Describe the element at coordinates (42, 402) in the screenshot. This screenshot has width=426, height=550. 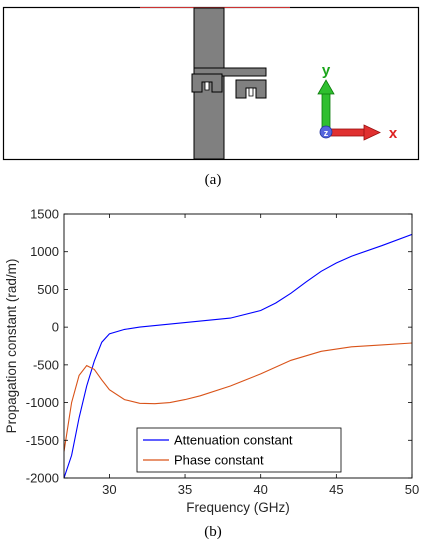
I see `y-tick-label: -1000` at that location.